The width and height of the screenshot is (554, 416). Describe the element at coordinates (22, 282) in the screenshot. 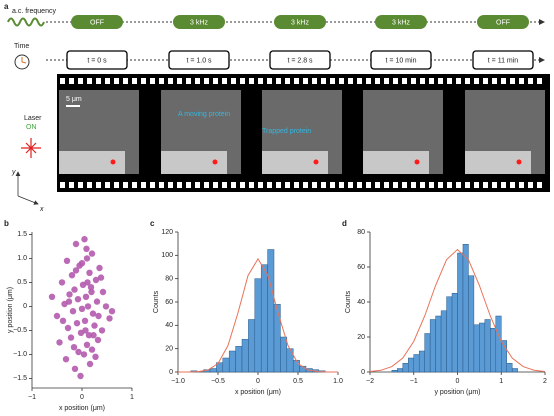

I see `y-tick-label: 0.5` at that location.